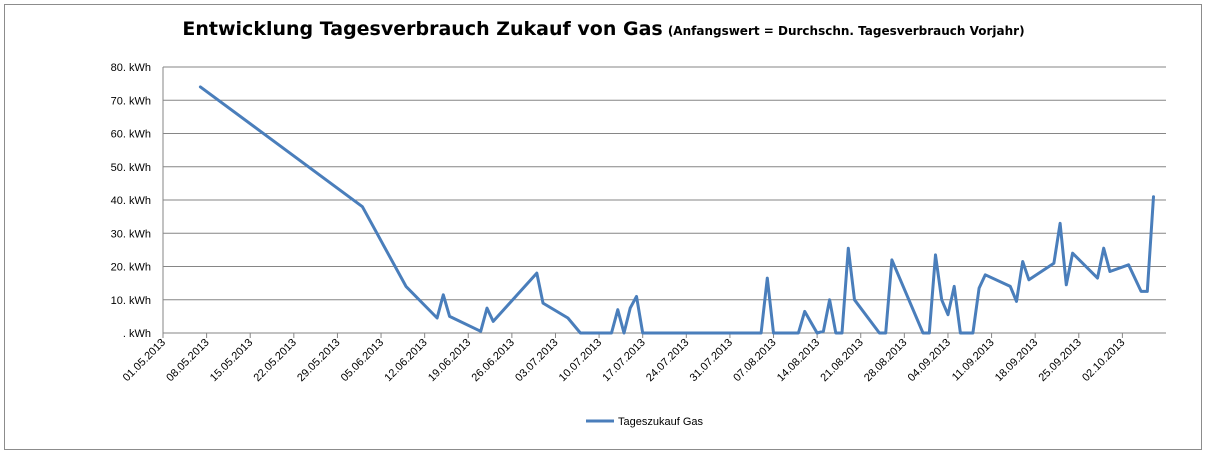 Image resolution: width=1207 pixels, height=454 pixels. Describe the element at coordinates (131, 301) in the screenshot. I see `y-tick-label: 10. kWh` at that location.